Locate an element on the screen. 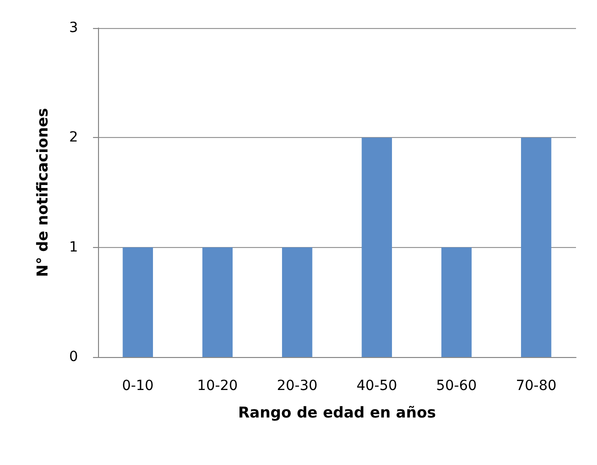  x-axis-title: Rango de edad en años is located at coordinates (337, 413).